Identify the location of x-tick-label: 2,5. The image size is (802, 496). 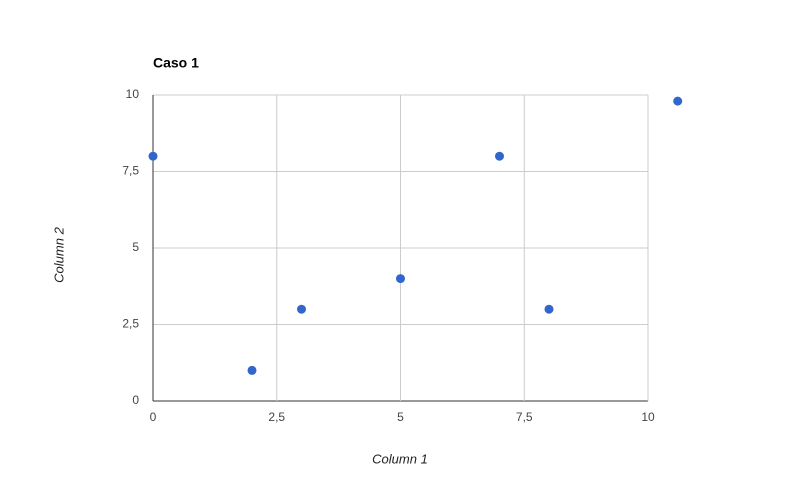
(276, 417).